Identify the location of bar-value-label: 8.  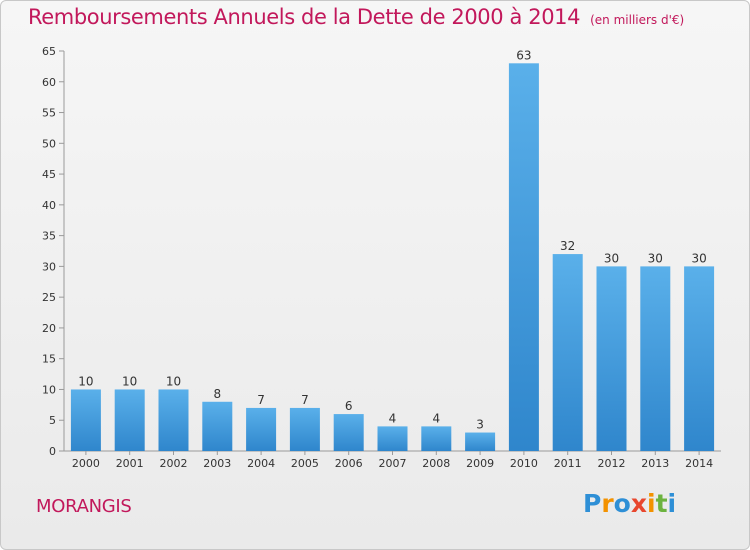
(217, 394).